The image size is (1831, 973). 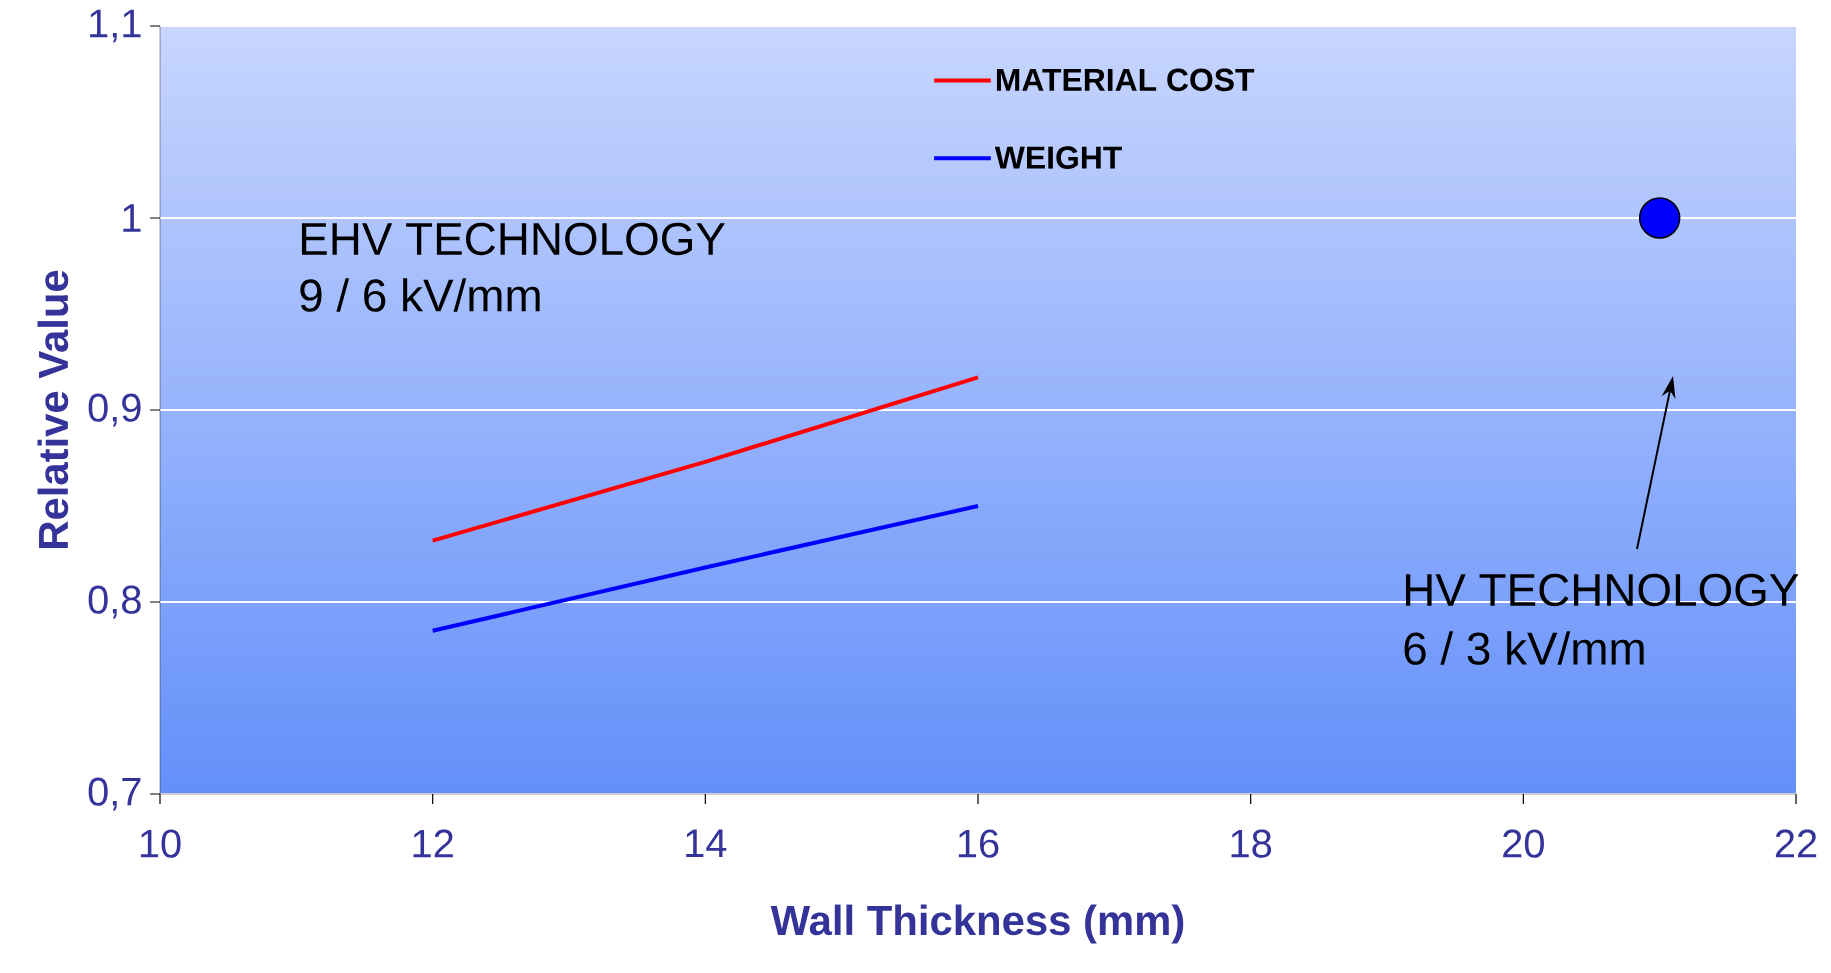 I want to click on x-axis-title: Wall Thickness (mm), so click(x=977, y=924).